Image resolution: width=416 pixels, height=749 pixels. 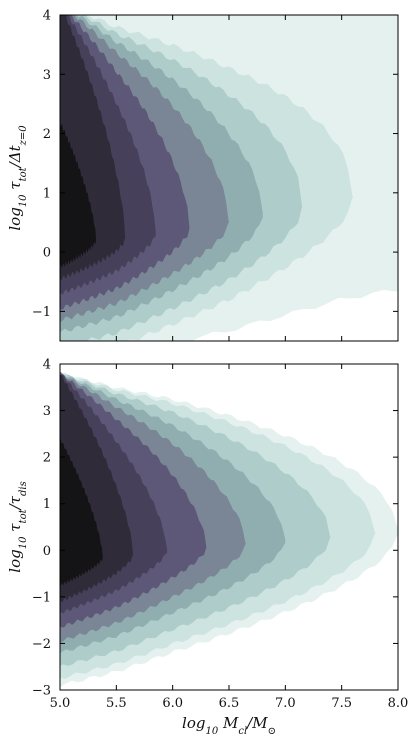 I want to click on x-axis-label: log10 Mcl/M⊙, so click(x=229, y=725).